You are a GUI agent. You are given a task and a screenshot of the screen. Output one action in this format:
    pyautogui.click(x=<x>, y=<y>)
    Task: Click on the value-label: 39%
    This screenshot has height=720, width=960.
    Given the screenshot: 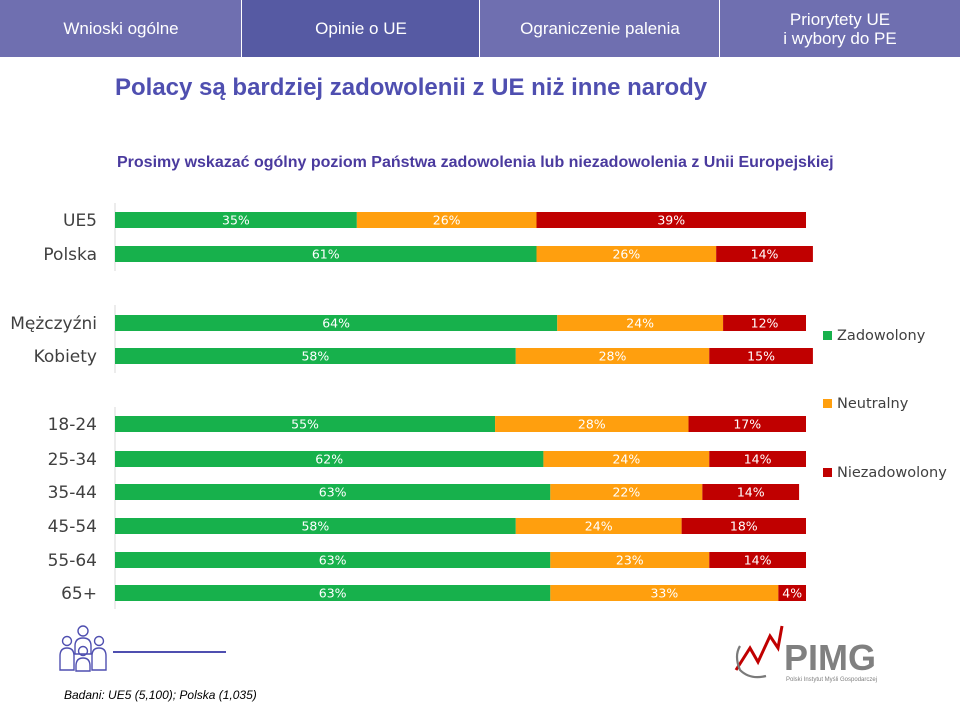 What is the action you would take?
    pyautogui.click(x=671, y=220)
    